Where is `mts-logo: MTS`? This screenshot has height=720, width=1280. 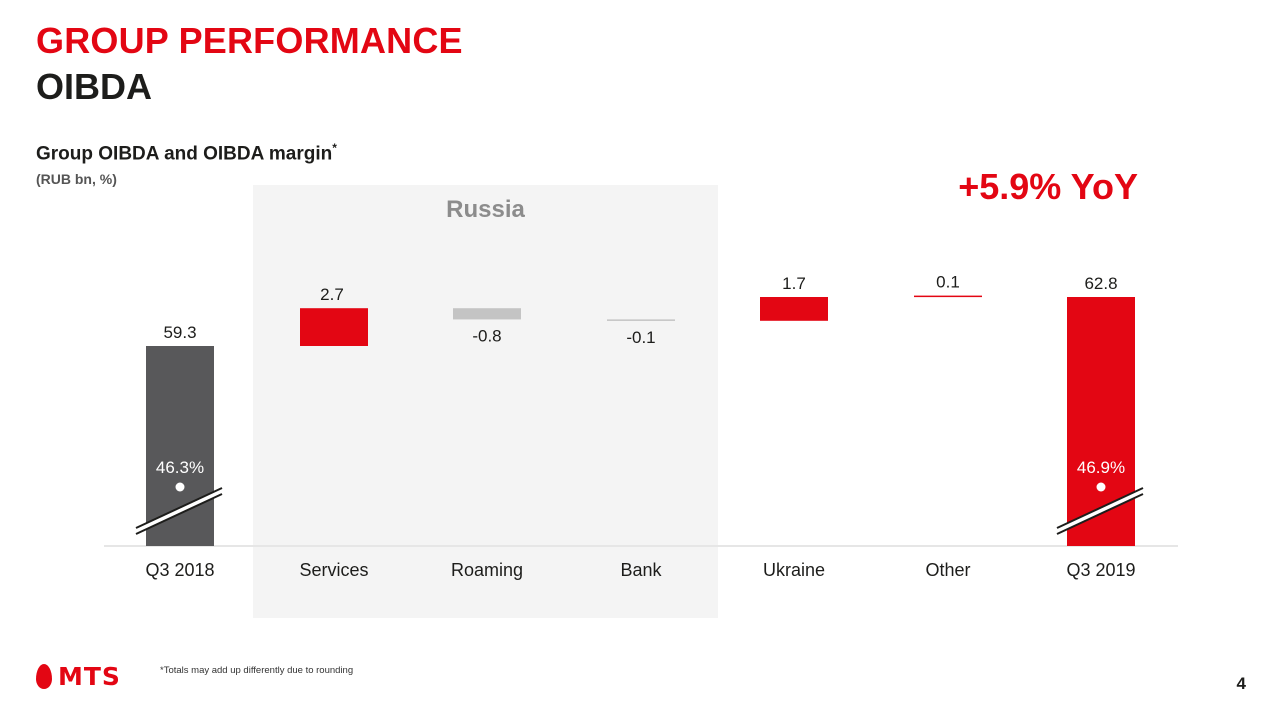
mts-logo: MTS is located at coordinates (78, 676).